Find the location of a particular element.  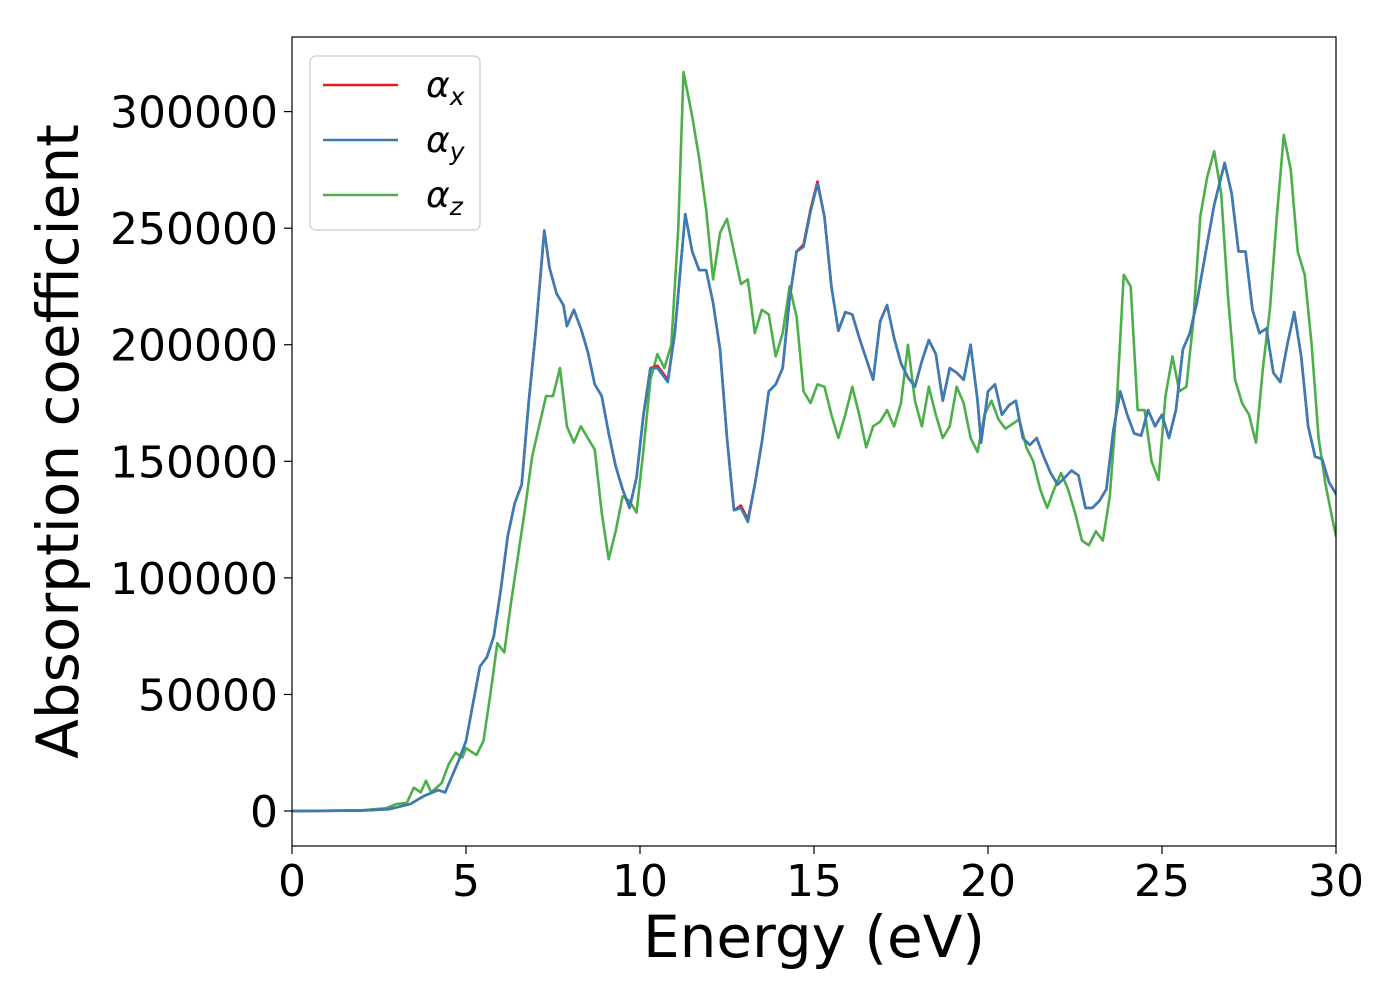

y-tick-label: 0 is located at coordinates (264, 812).